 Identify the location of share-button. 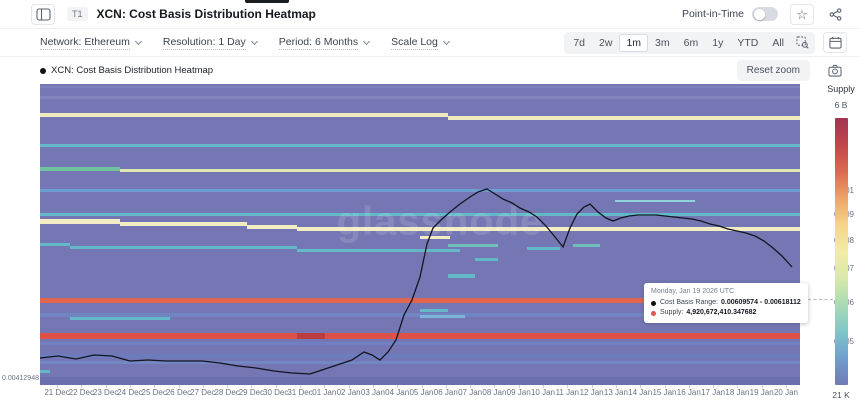
(835, 14).